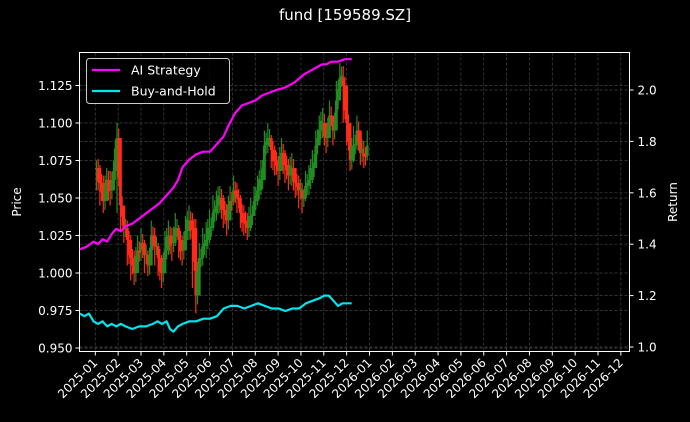 This screenshot has height=422, width=690. What do you see at coordinates (345, 15) in the screenshot?
I see `chart-title: fund [159589.SZ]` at bounding box center [345, 15].